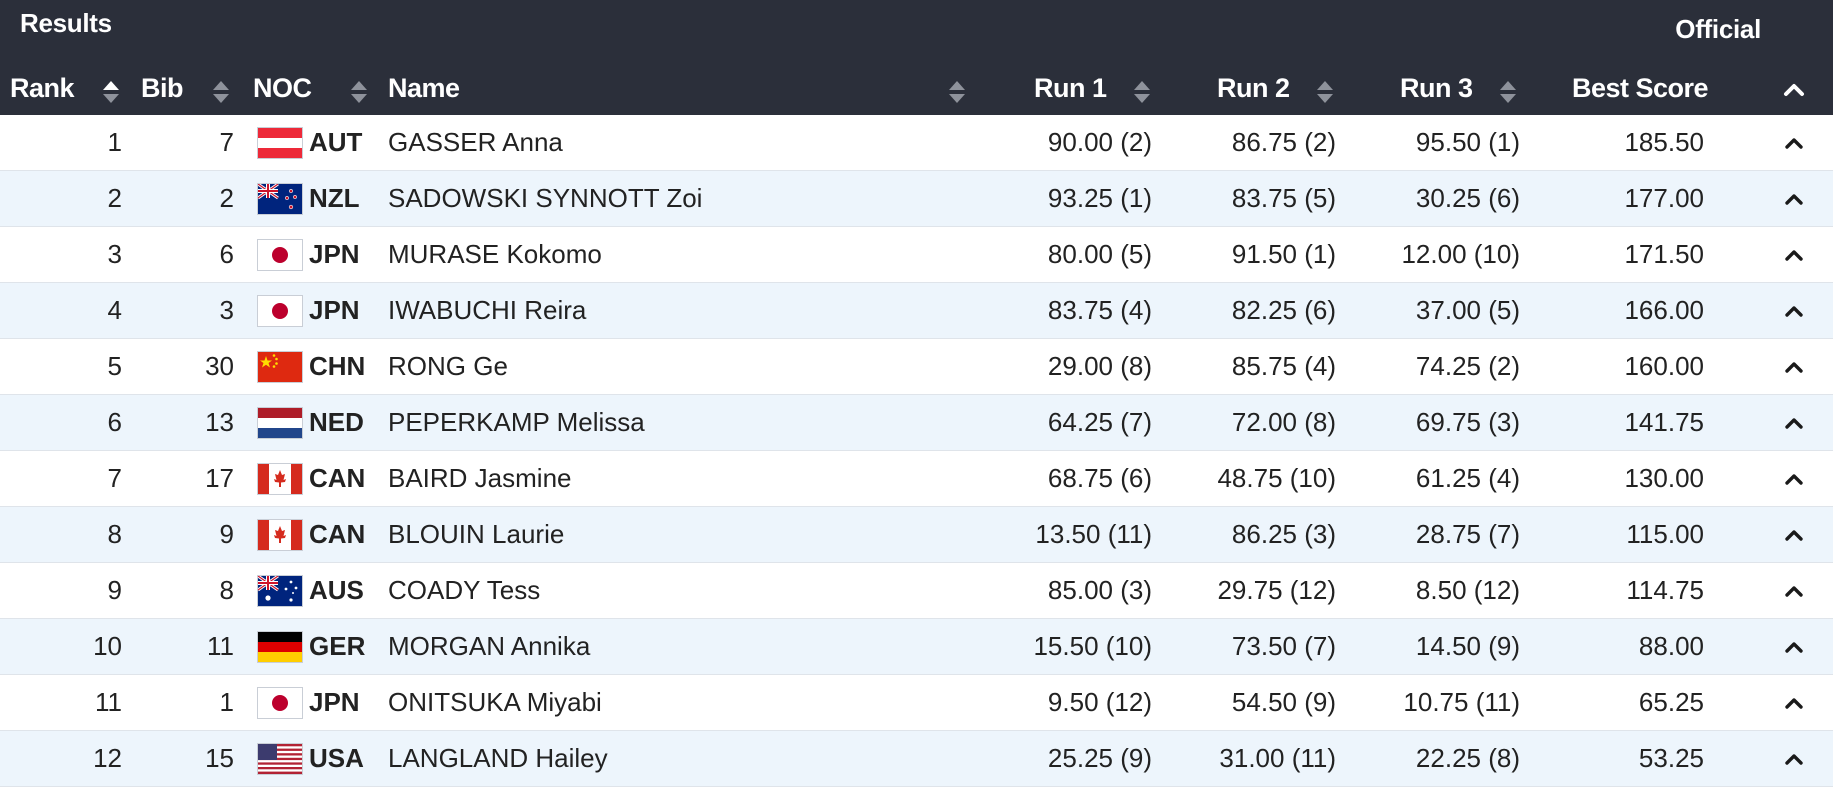 The image size is (1833, 787). I want to click on best-score-cell: 114.75, so click(1665, 590).